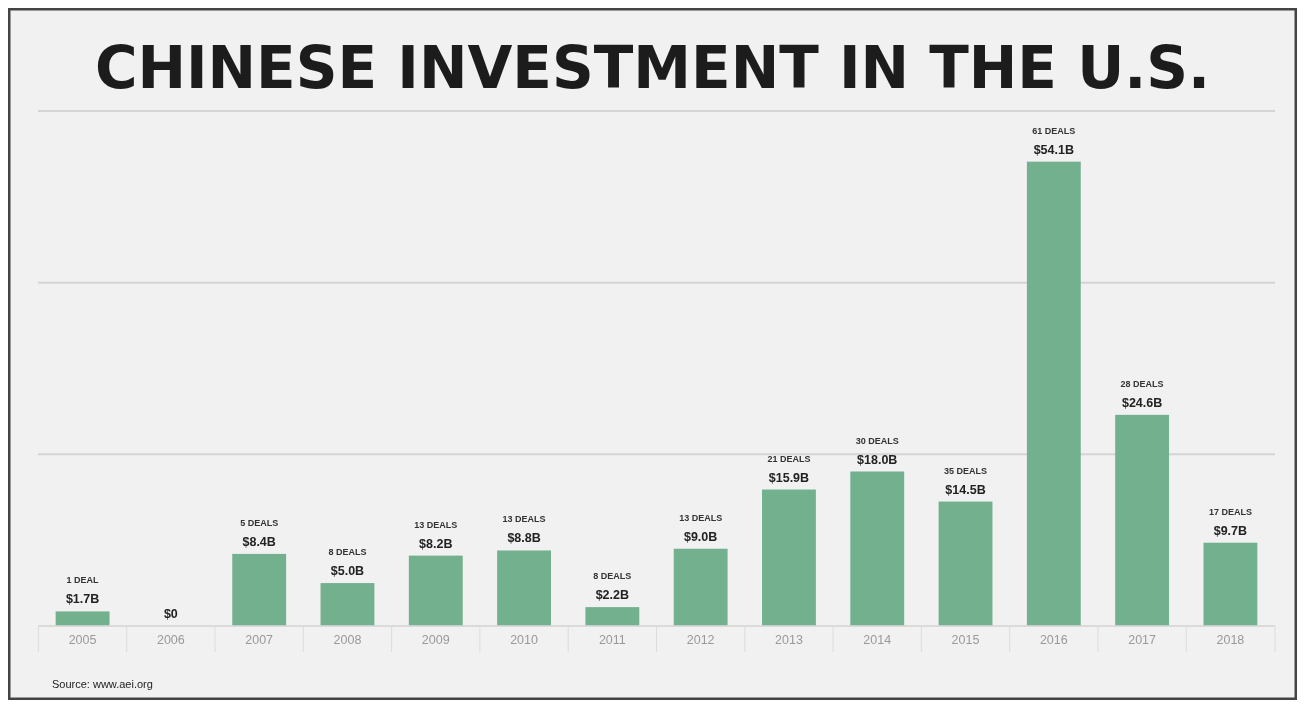 This screenshot has height=708, width=1305. I want to click on annotation: 30 DEALS, so click(877, 440).